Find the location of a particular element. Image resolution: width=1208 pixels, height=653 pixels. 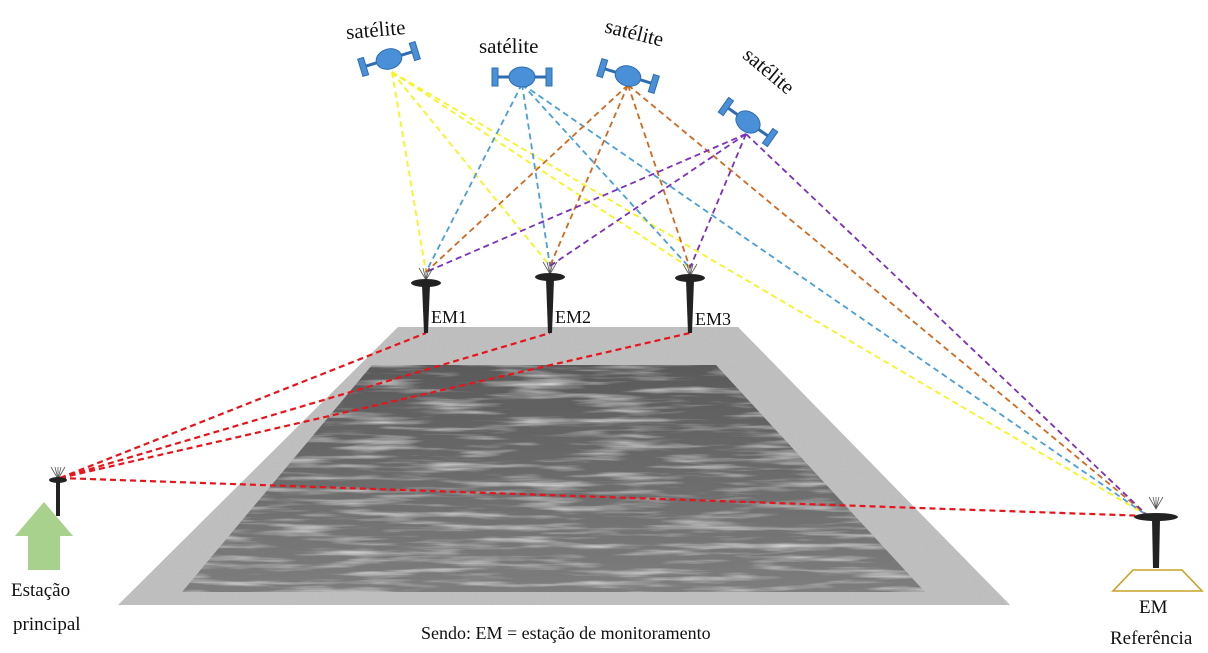

station-em1 is located at coordinates (426, 300).